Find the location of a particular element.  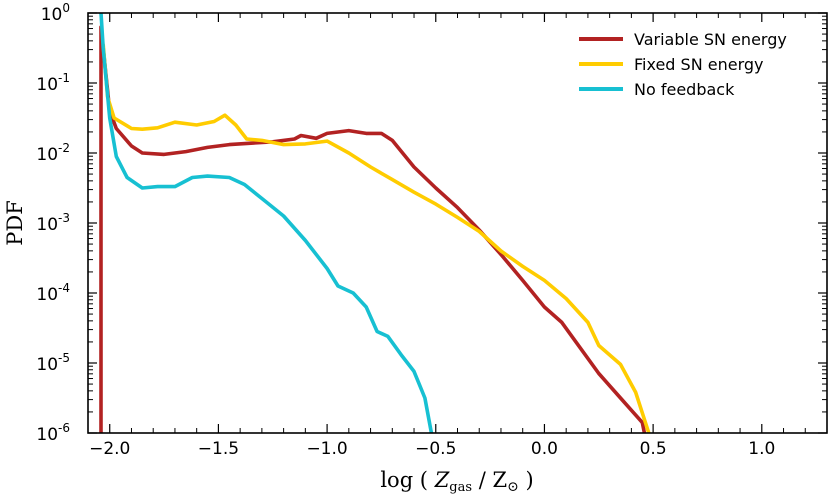

legend-label-3: No feedback is located at coordinates (684, 89).